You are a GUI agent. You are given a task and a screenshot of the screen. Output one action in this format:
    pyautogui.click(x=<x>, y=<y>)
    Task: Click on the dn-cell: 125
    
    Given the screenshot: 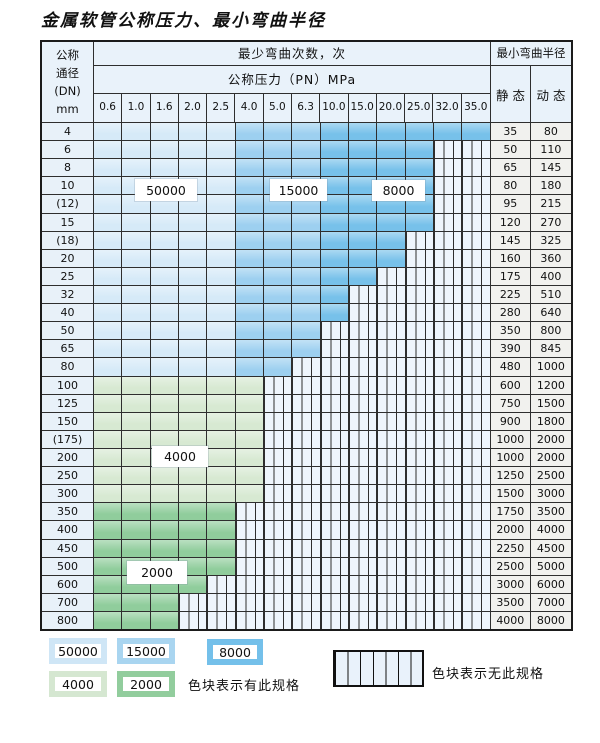 What is the action you would take?
    pyautogui.click(x=68, y=403)
    